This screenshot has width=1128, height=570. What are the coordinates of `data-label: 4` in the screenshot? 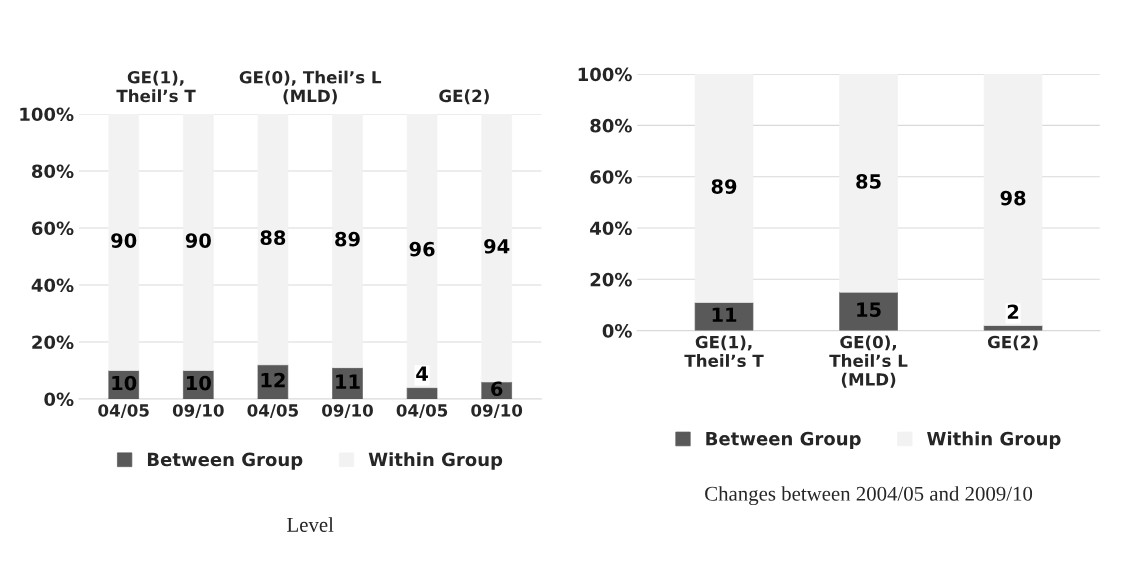 It's located at (422, 373).